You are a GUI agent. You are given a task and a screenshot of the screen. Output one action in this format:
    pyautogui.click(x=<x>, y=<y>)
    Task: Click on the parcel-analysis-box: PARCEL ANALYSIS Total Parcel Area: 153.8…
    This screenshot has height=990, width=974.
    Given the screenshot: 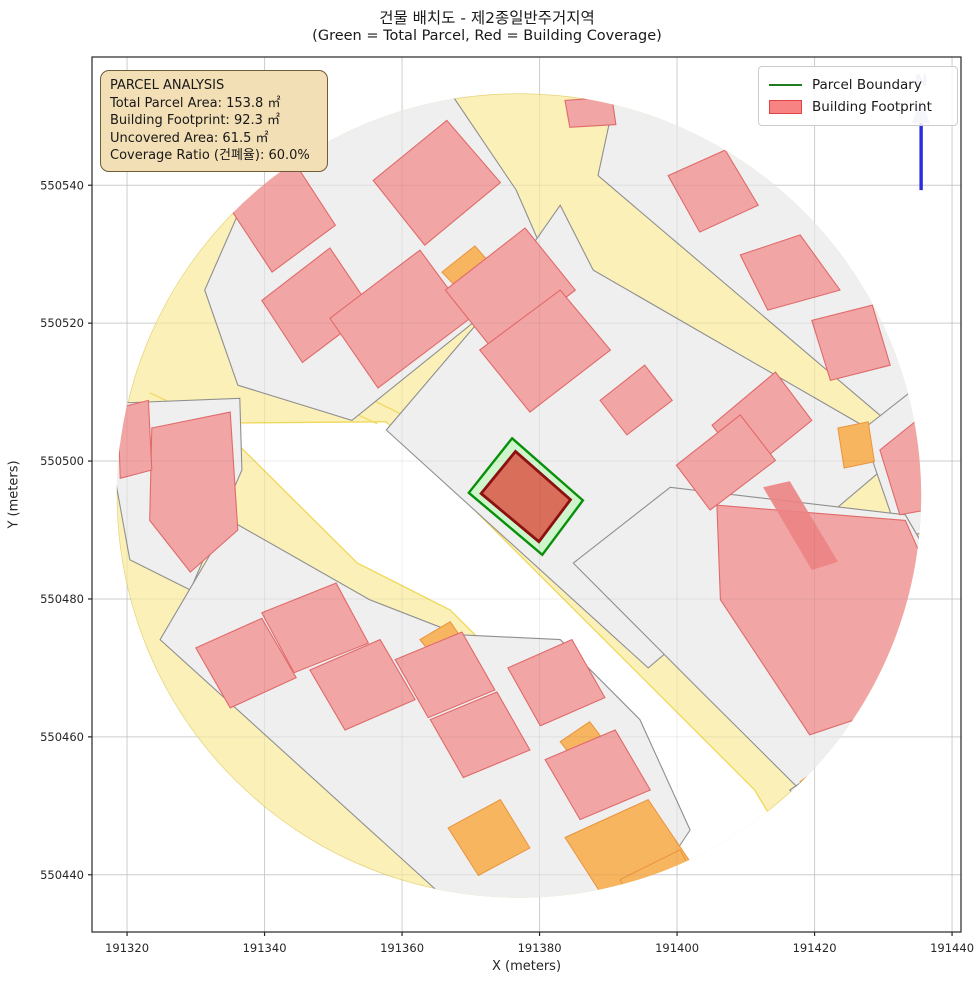 What is the action you would take?
    pyautogui.click(x=214, y=121)
    